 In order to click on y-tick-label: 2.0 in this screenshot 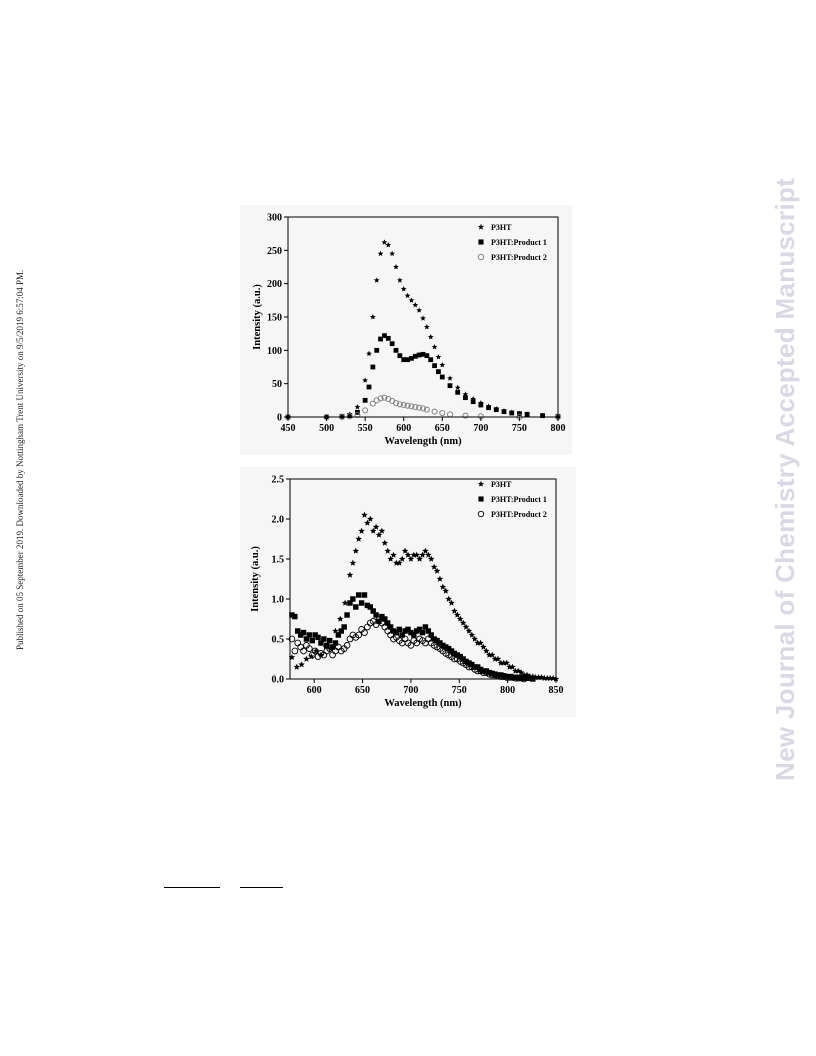, I will do `click(278, 520)`.